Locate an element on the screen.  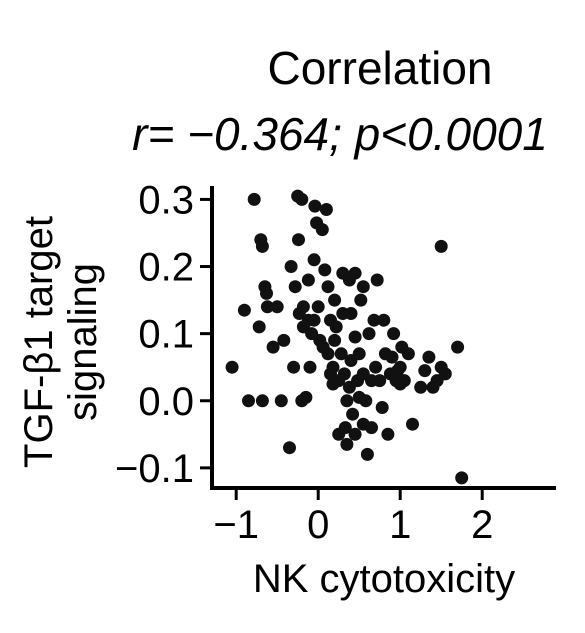
y-tick-label: 0.3 is located at coordinates (166, 200).